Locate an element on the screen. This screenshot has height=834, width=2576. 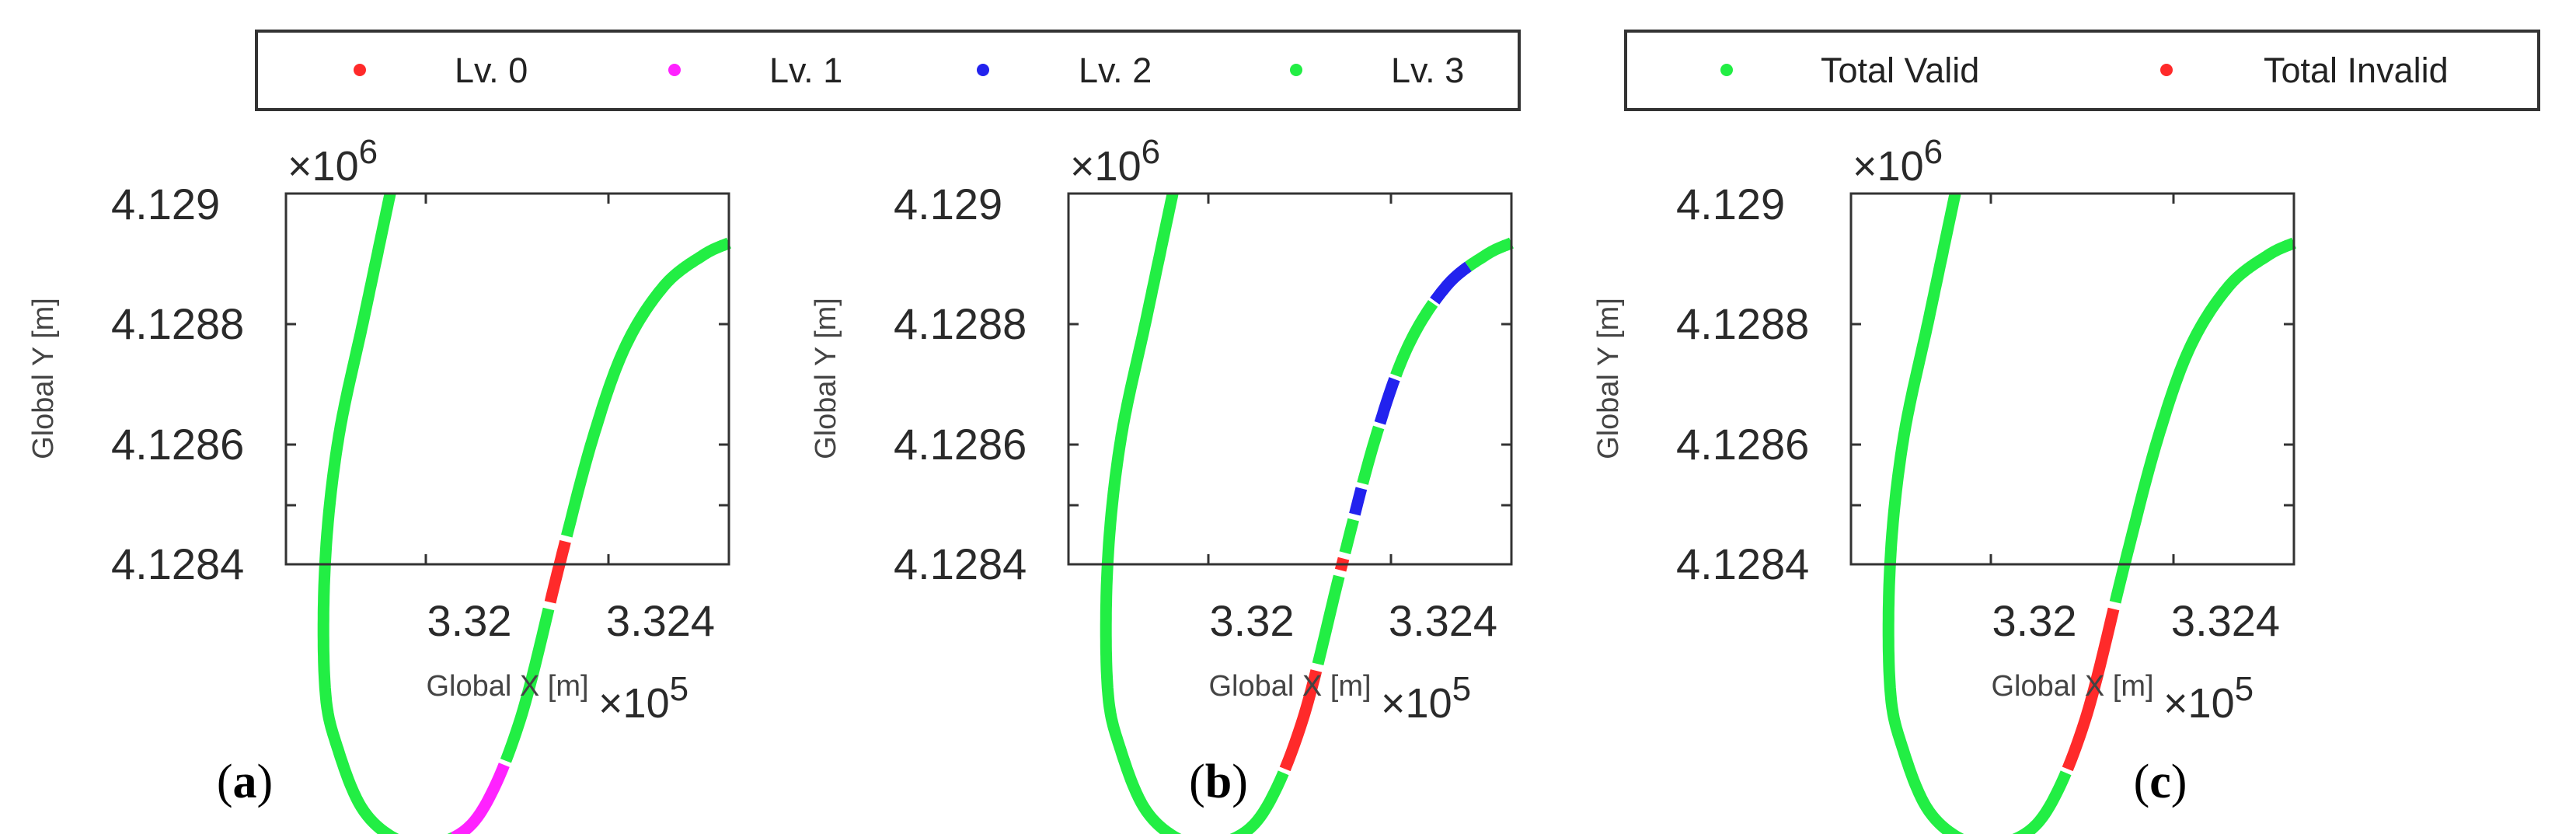
y-tick-label-a-1: 4.1284 is located at coordinates (177, 563).